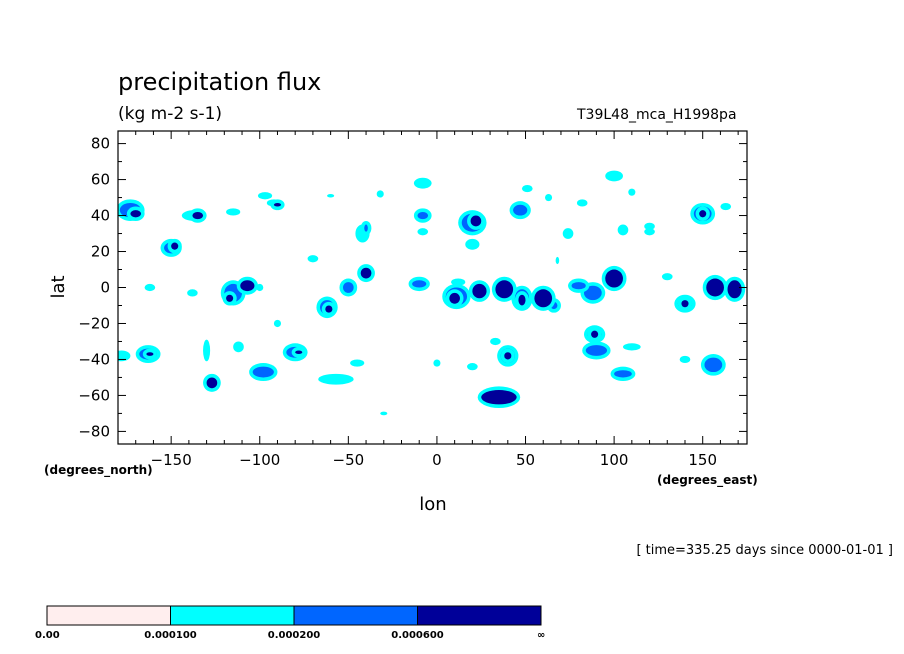 The width and height of the screenshot is (904, 654). What do you see at coordinates (349, 460) in the screenshot?
I see `x-tick-label: −50` at bounding box center [349, 460].